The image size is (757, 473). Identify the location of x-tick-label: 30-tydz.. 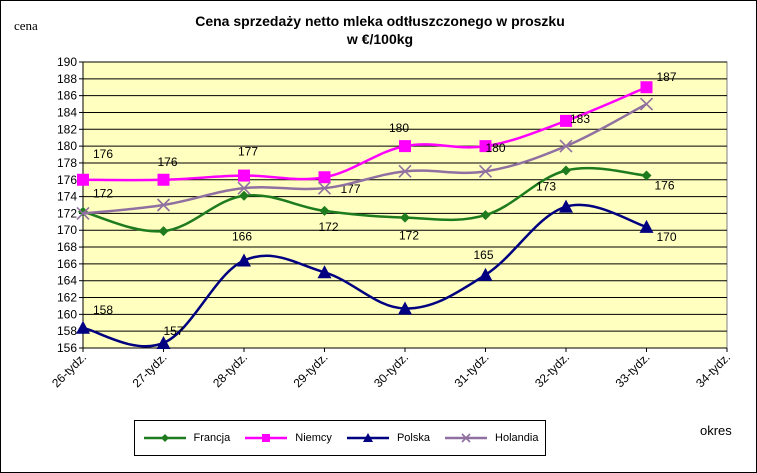
(391, 370).